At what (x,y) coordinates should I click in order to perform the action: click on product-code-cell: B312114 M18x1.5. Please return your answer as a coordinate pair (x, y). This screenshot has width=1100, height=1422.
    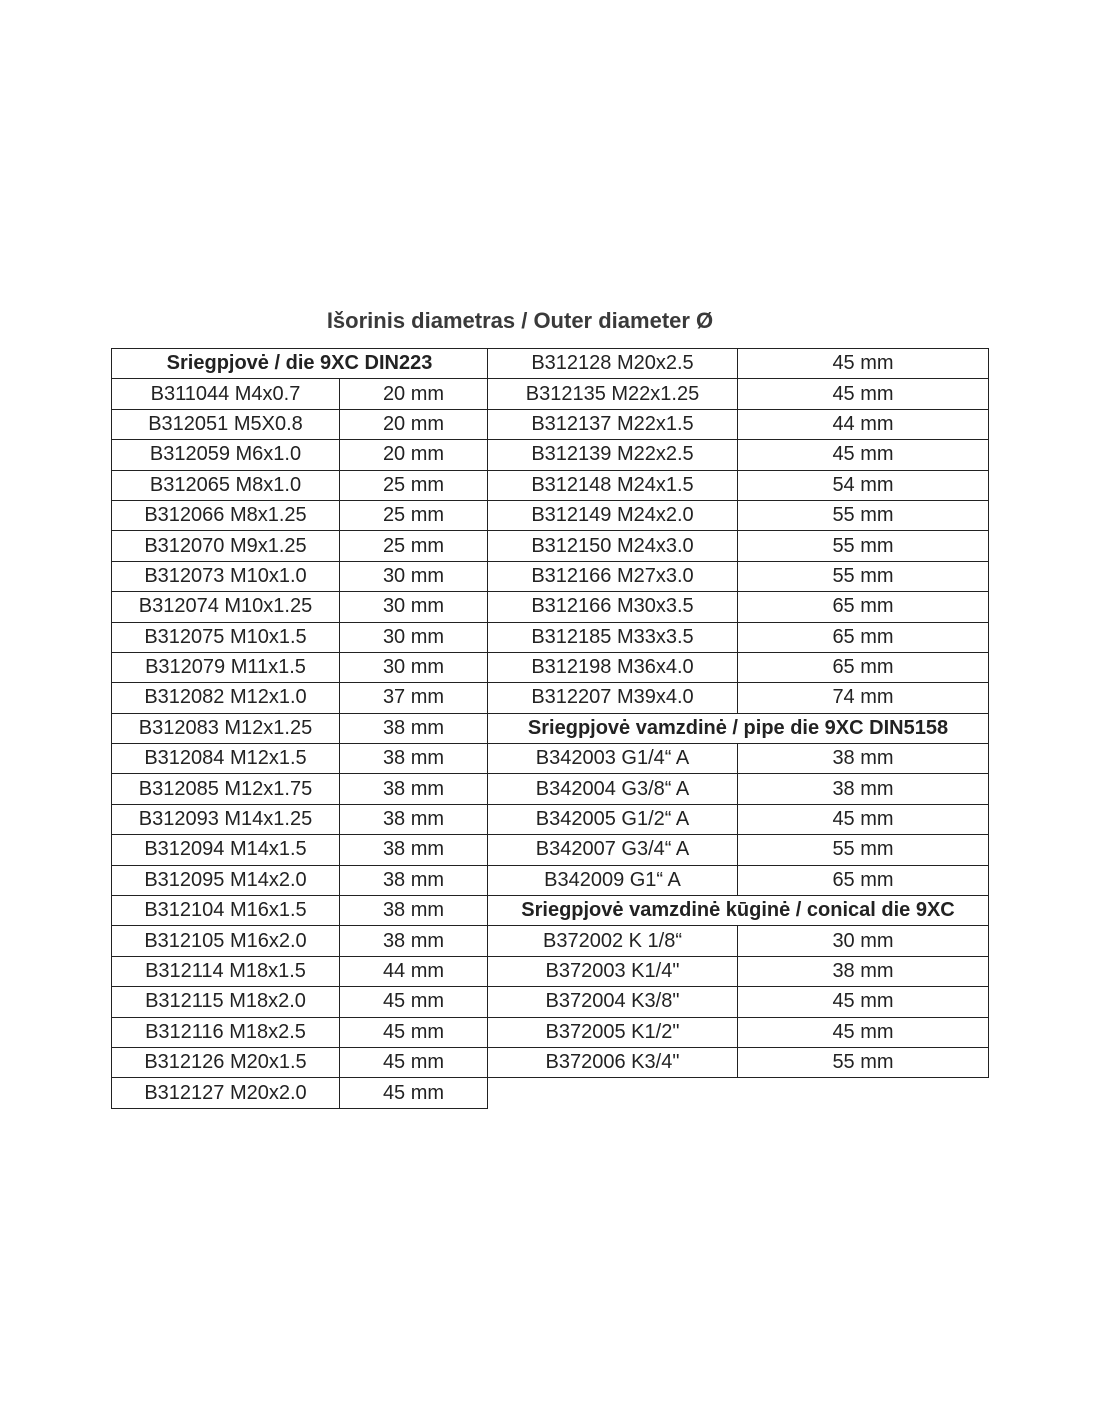
    Looking at the image, I should click on (225, 971).